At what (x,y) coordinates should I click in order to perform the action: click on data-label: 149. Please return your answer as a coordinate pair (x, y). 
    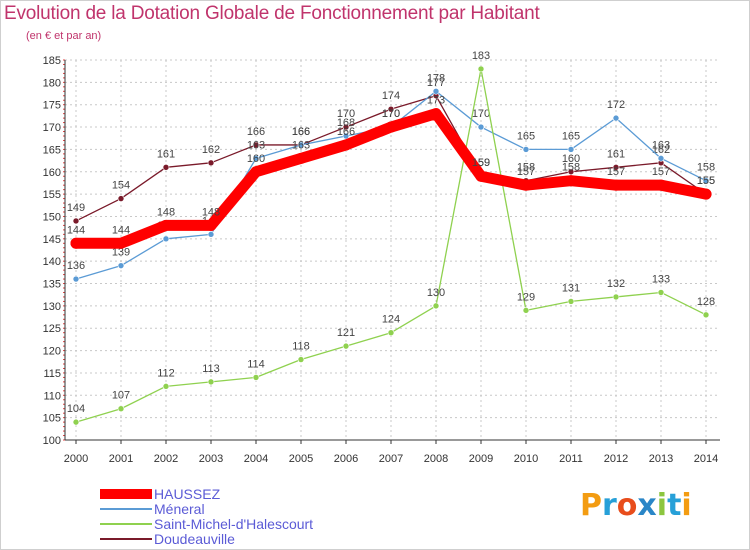
    Looking at the image, I should click on (76, 208).